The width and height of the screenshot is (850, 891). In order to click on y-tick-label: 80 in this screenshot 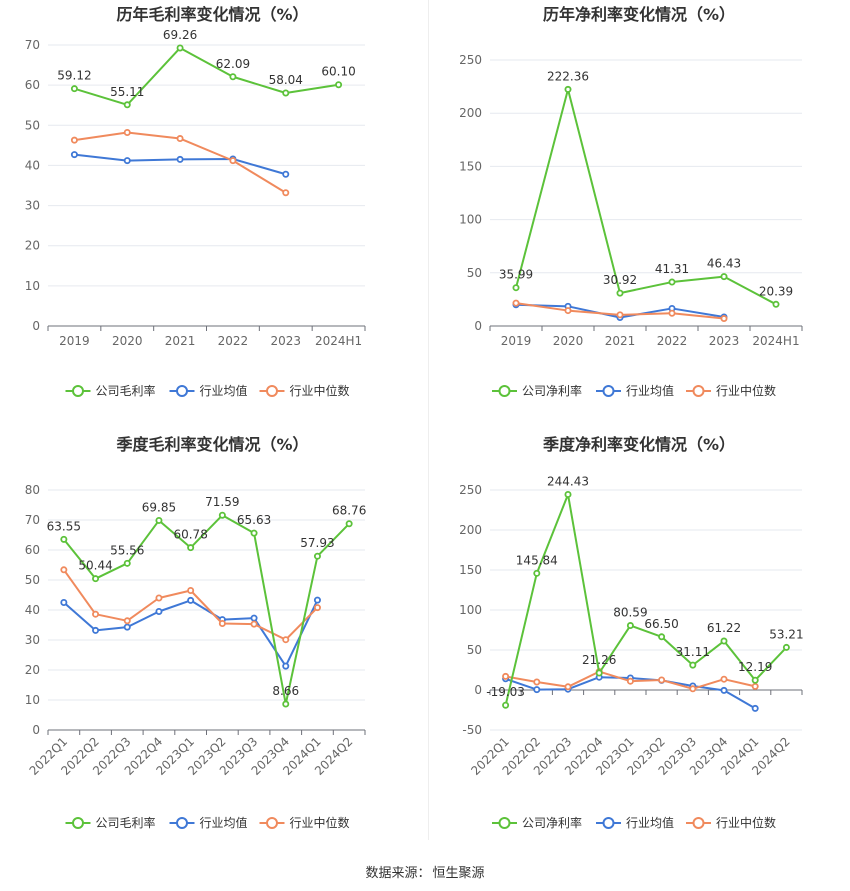, I will do `click(32, 490)`.